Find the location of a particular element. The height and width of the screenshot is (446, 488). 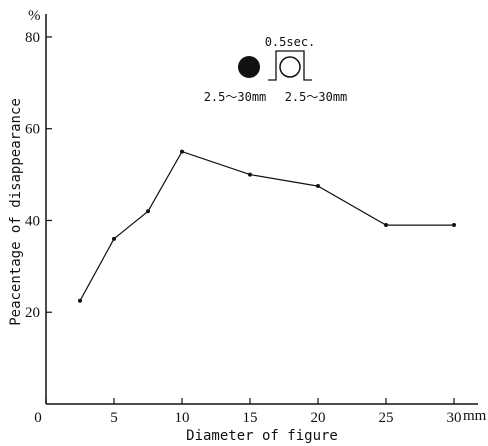

x-tick-label: 20 is located at coordinates (318, 418).